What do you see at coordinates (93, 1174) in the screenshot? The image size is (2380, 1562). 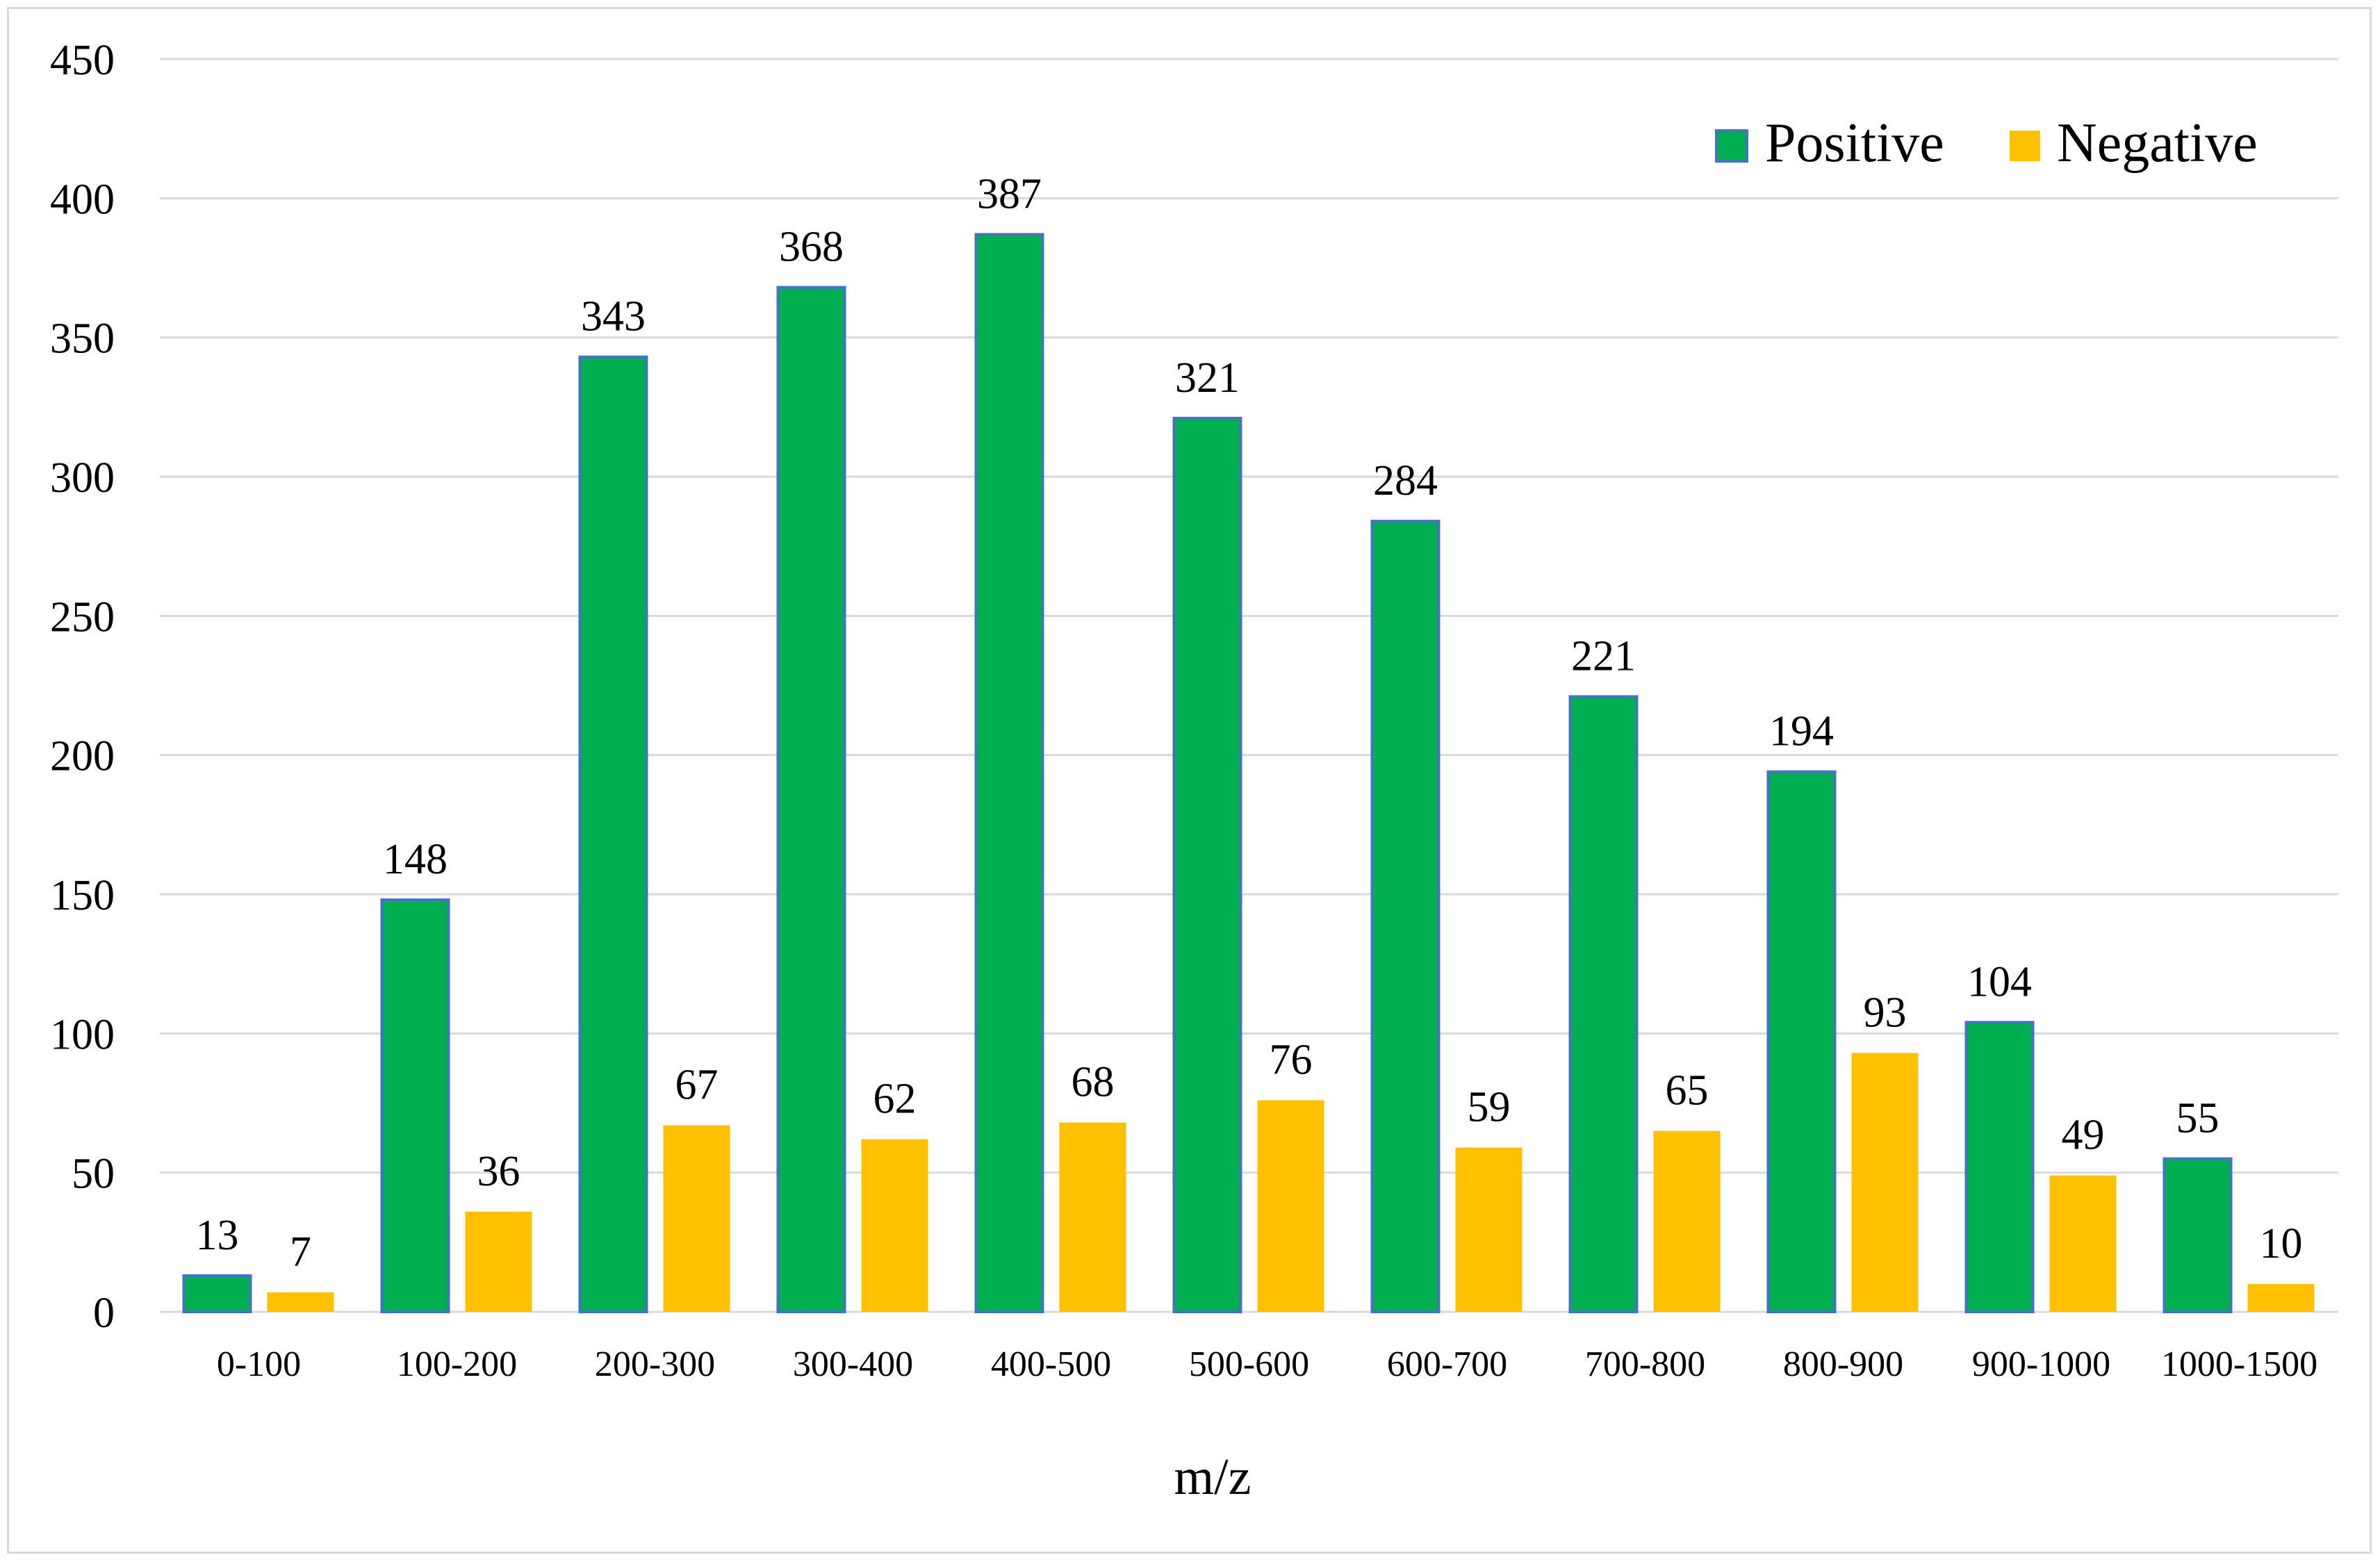 I see `y-tick-label: 50` at bounding box center [93, 1174].